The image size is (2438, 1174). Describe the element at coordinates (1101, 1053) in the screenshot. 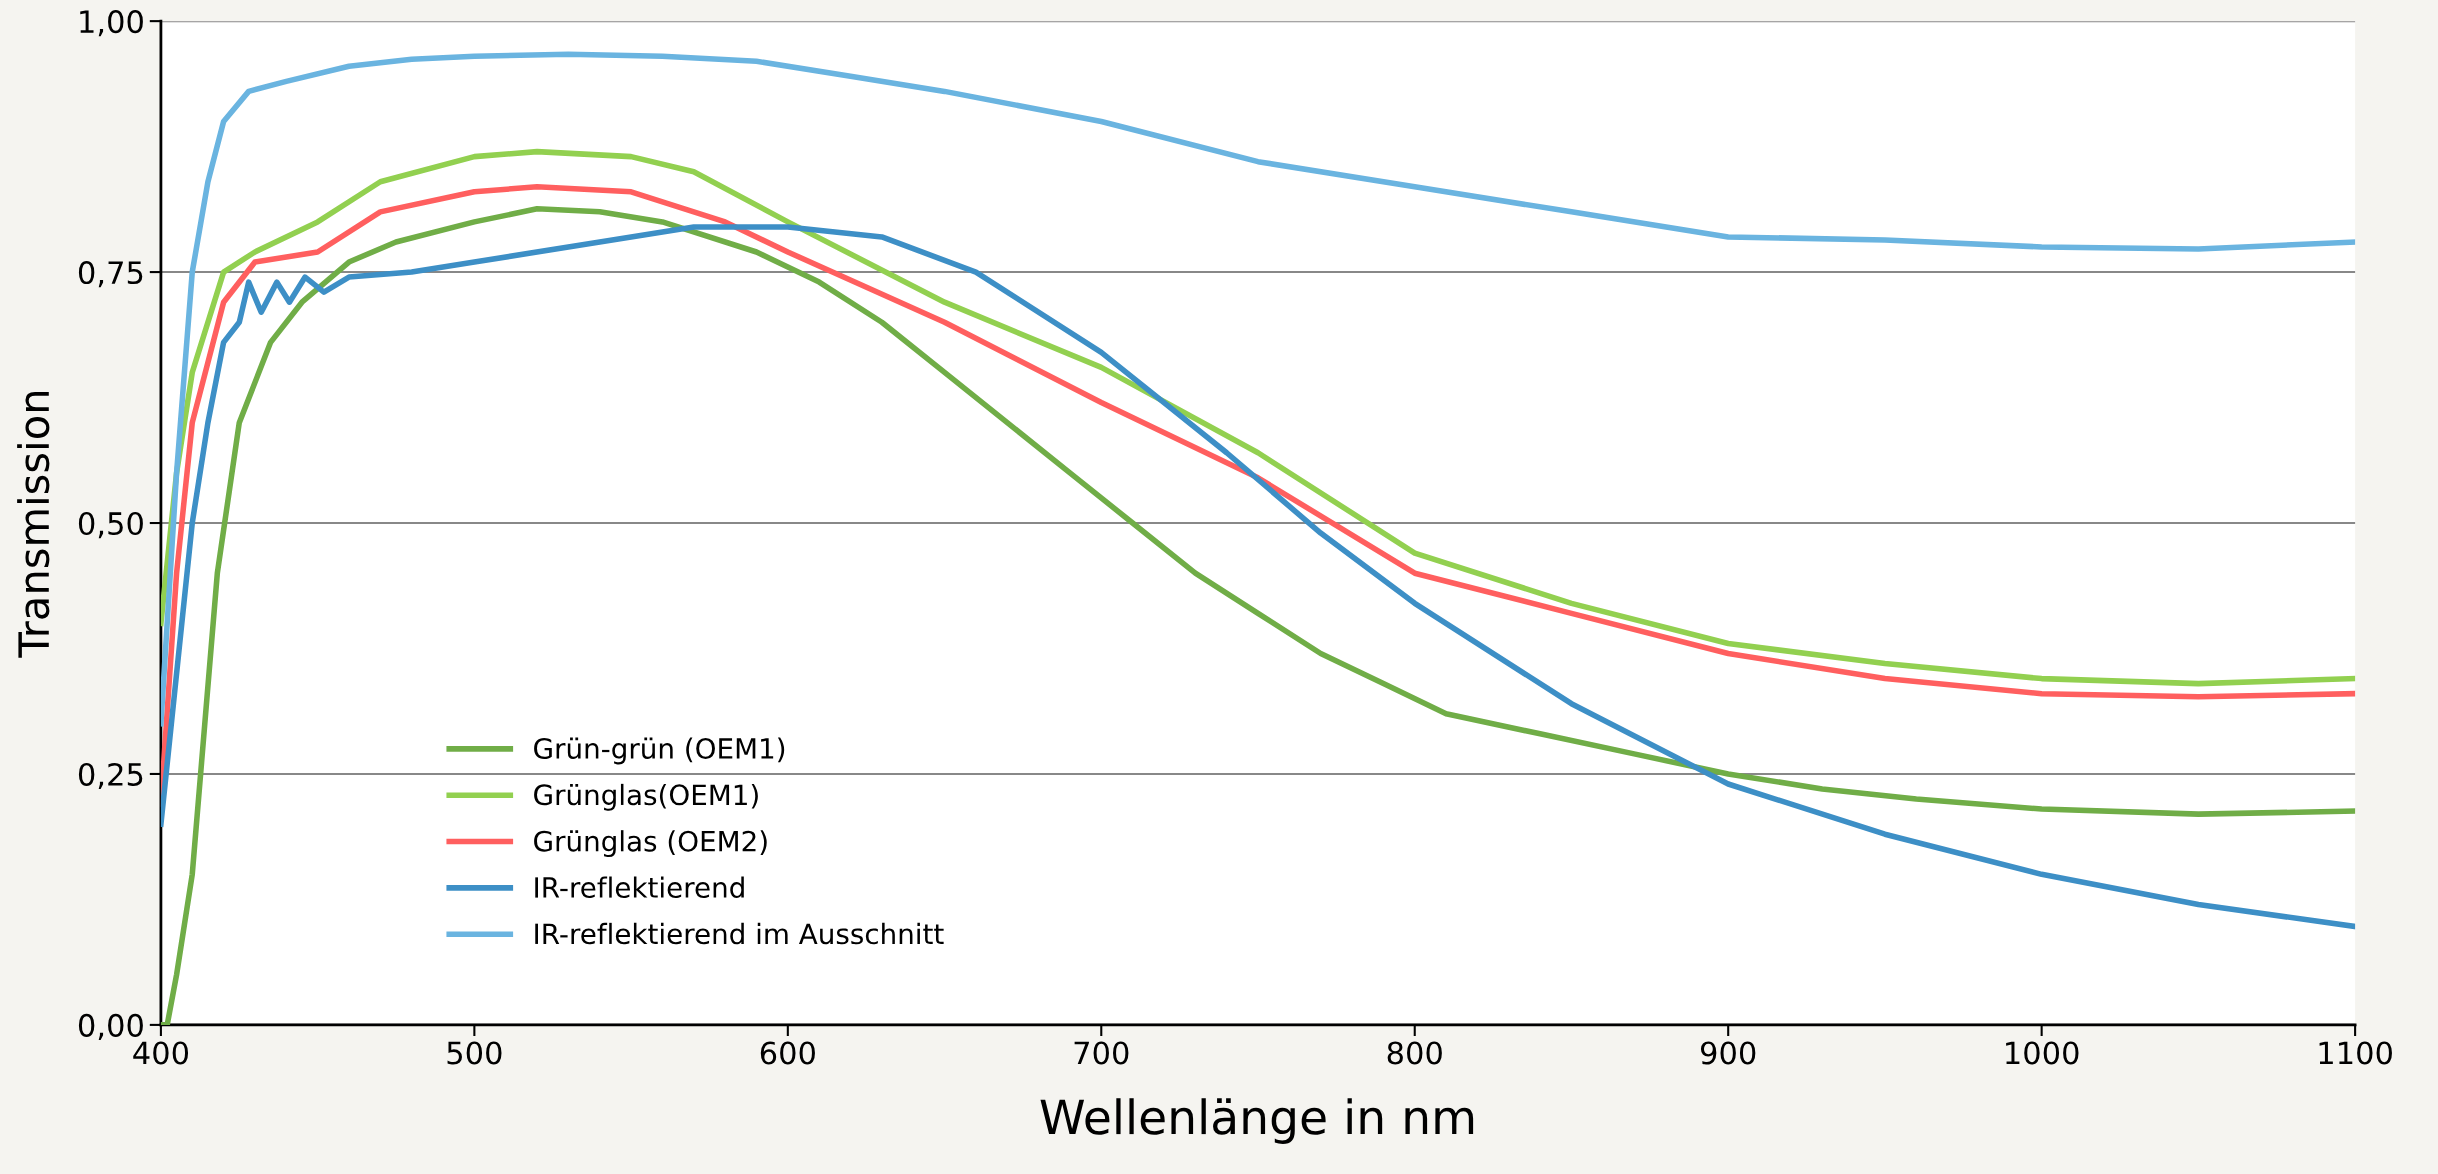

I see `x-tick-label: 700` at that location.